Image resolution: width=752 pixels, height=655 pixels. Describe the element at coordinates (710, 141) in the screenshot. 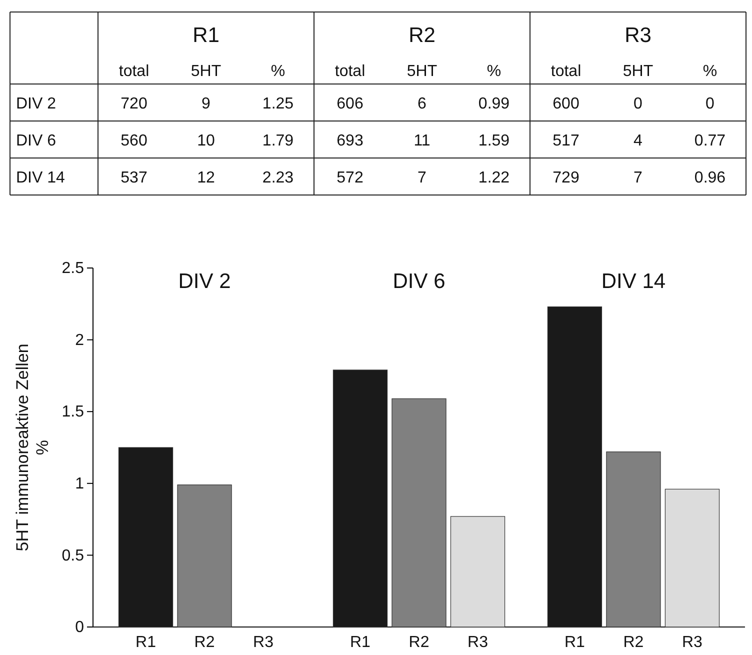

I see `data-label: 0.77` at that location.